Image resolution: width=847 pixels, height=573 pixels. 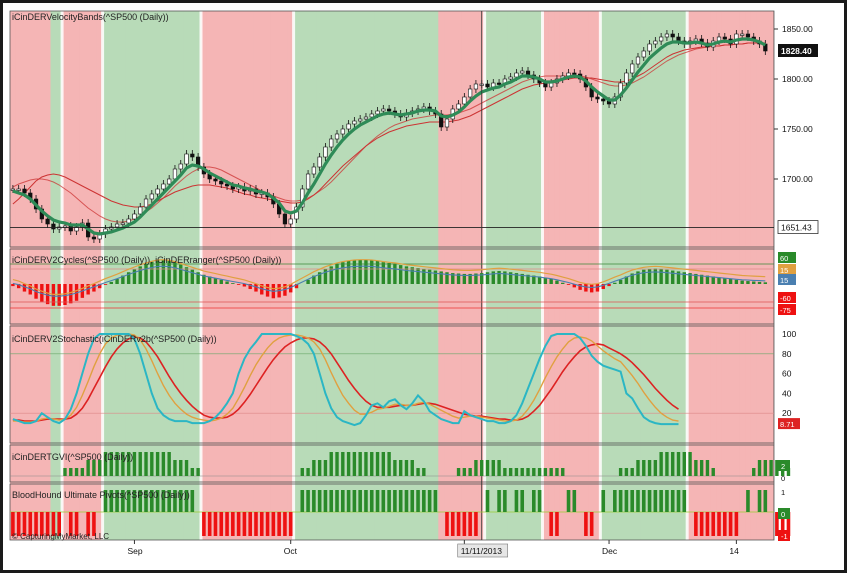 I want to click on cycle-value-label: 15, so click(x=784, y=280).